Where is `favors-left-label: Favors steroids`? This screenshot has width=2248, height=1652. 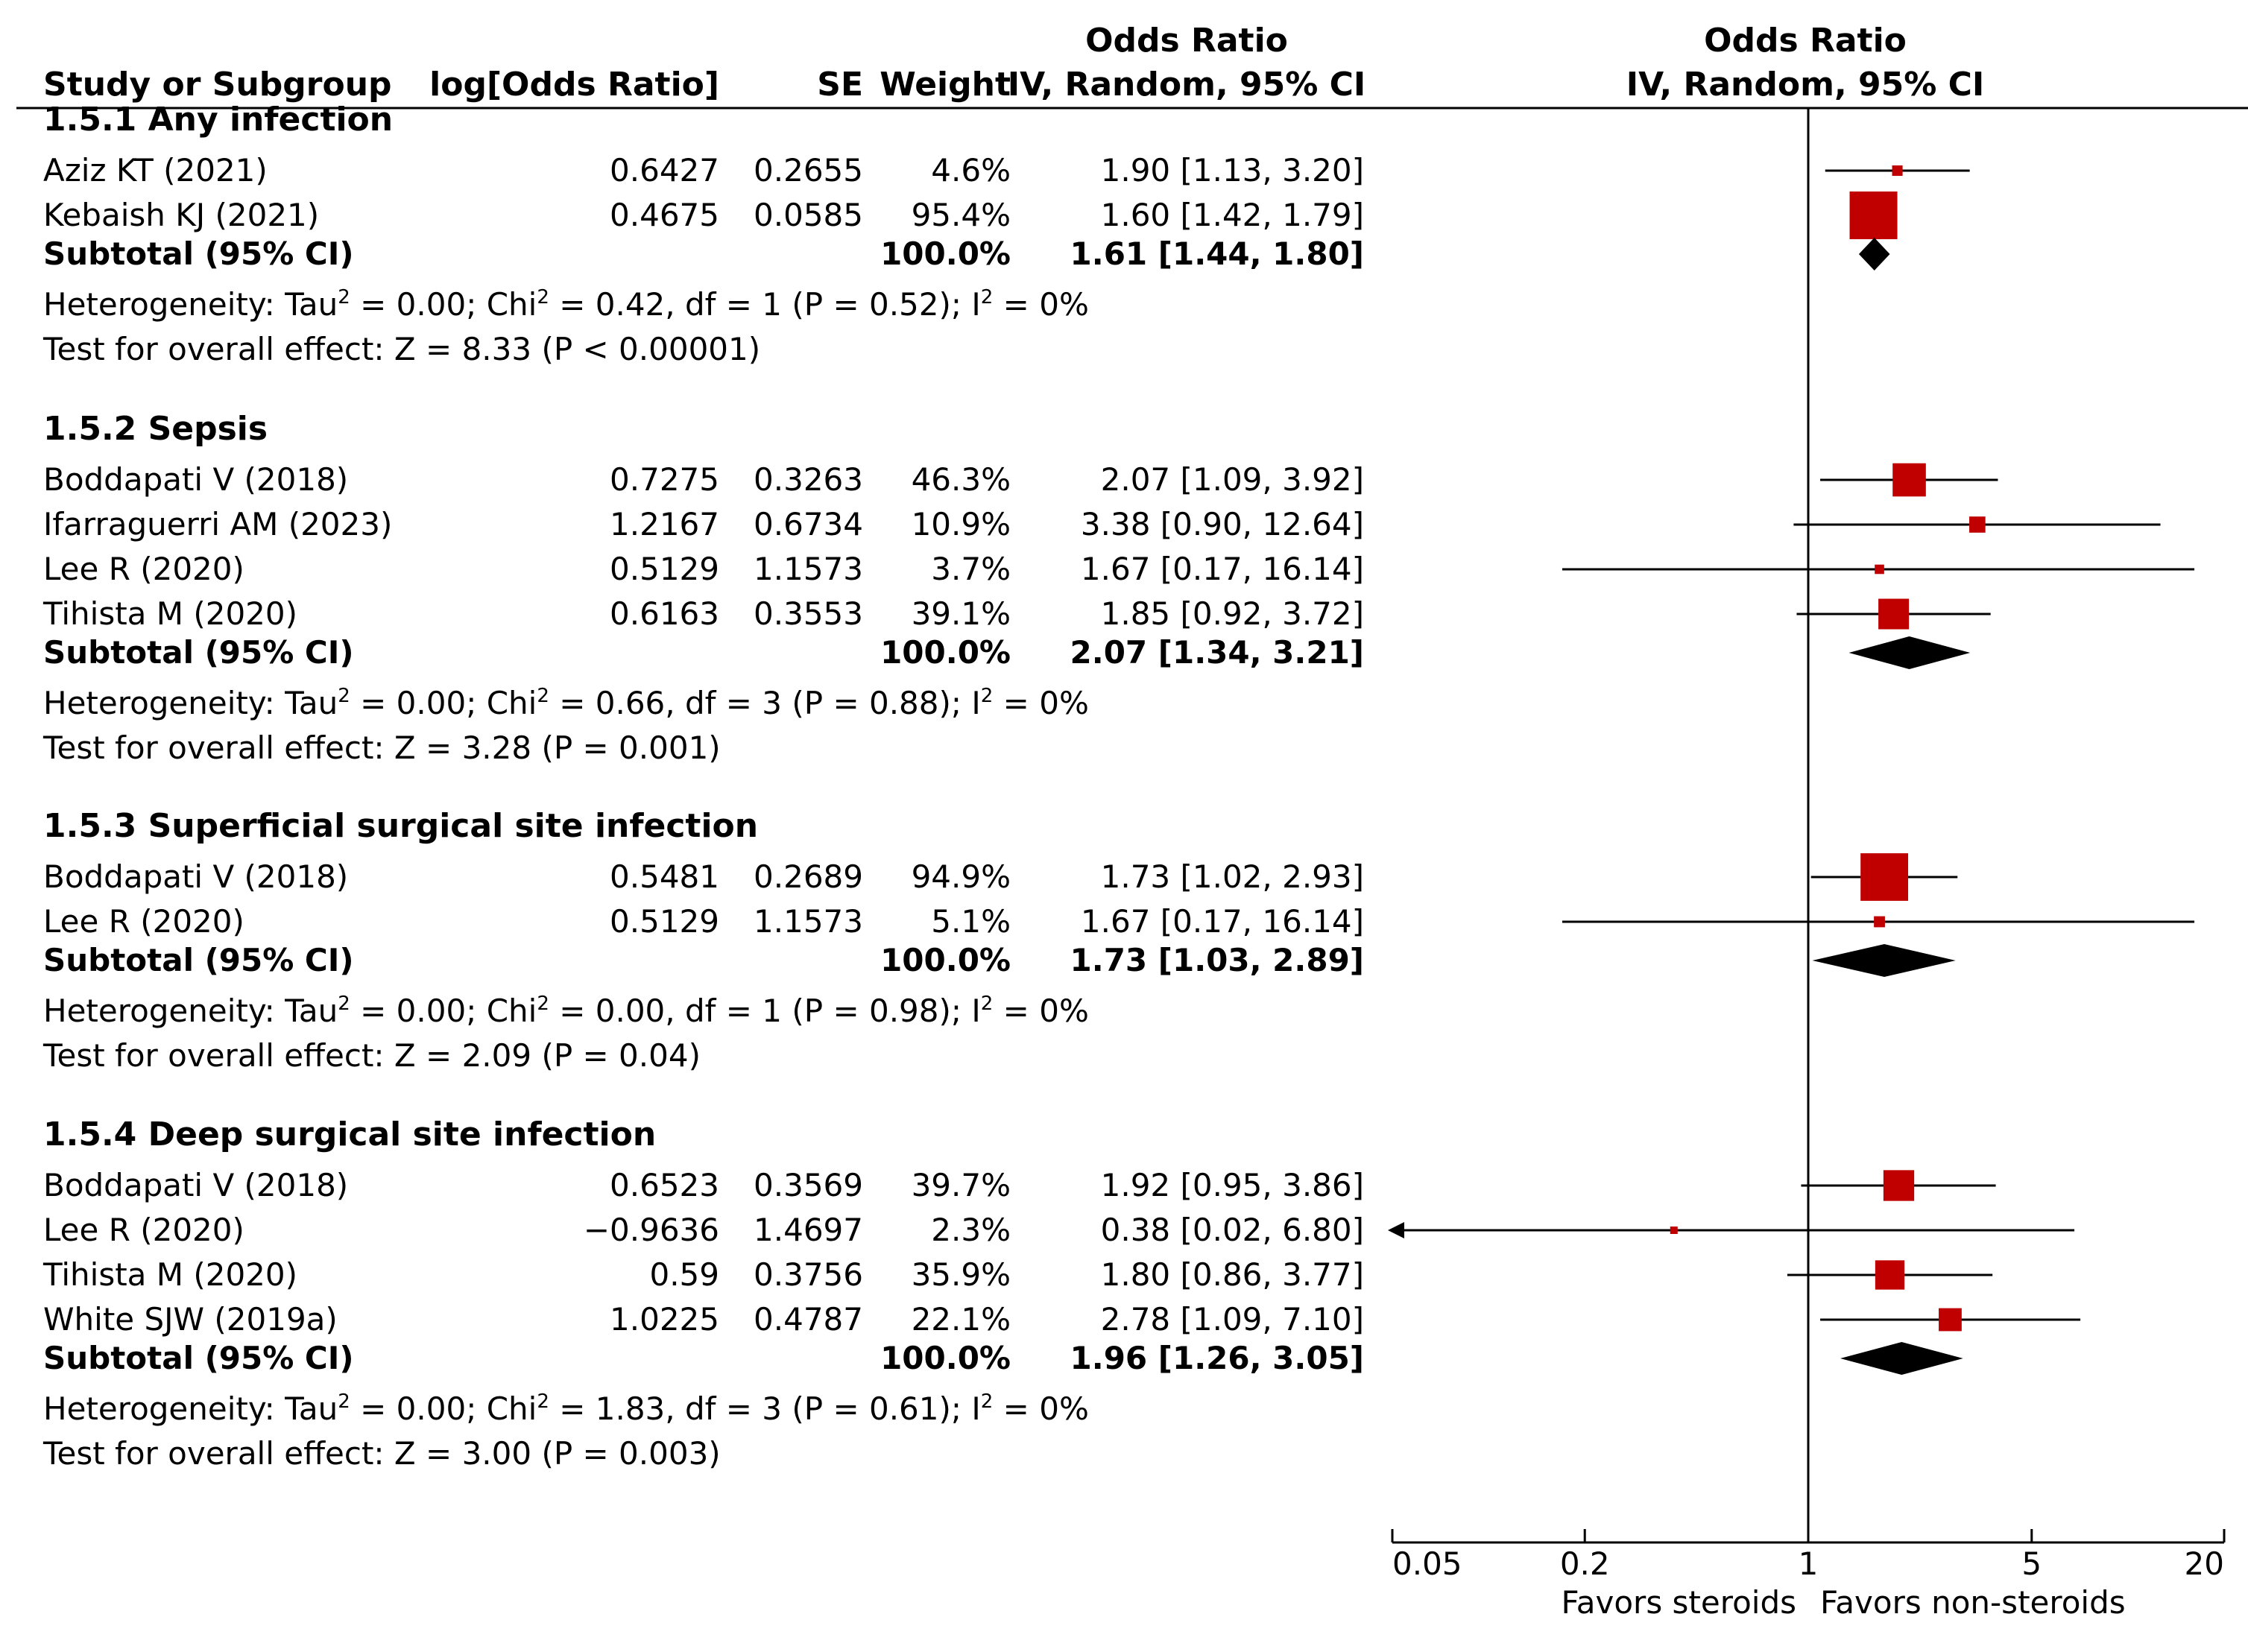 favors-left-label: Favors steroids is located at coordinates (1679, 1603).